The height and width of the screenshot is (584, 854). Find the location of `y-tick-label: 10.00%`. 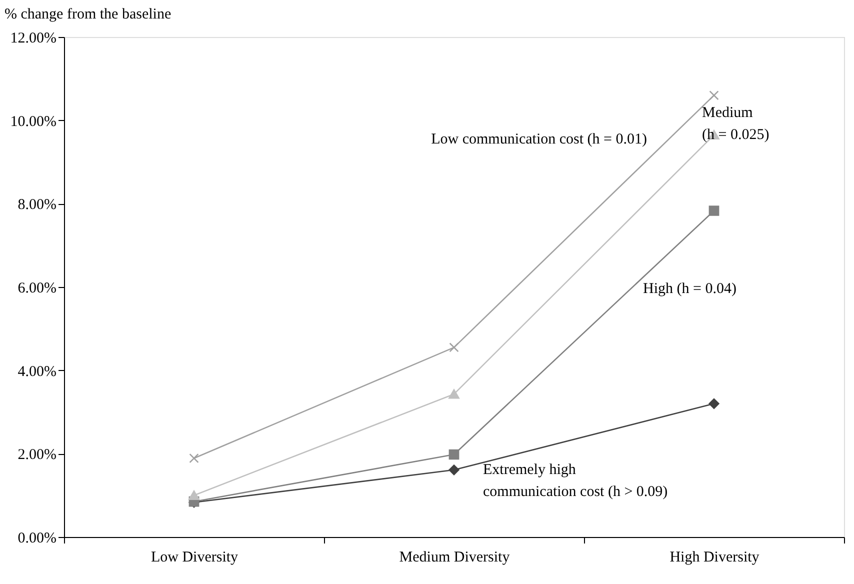

y-tick-label: 10.00% is located at coordinates (33, 122).